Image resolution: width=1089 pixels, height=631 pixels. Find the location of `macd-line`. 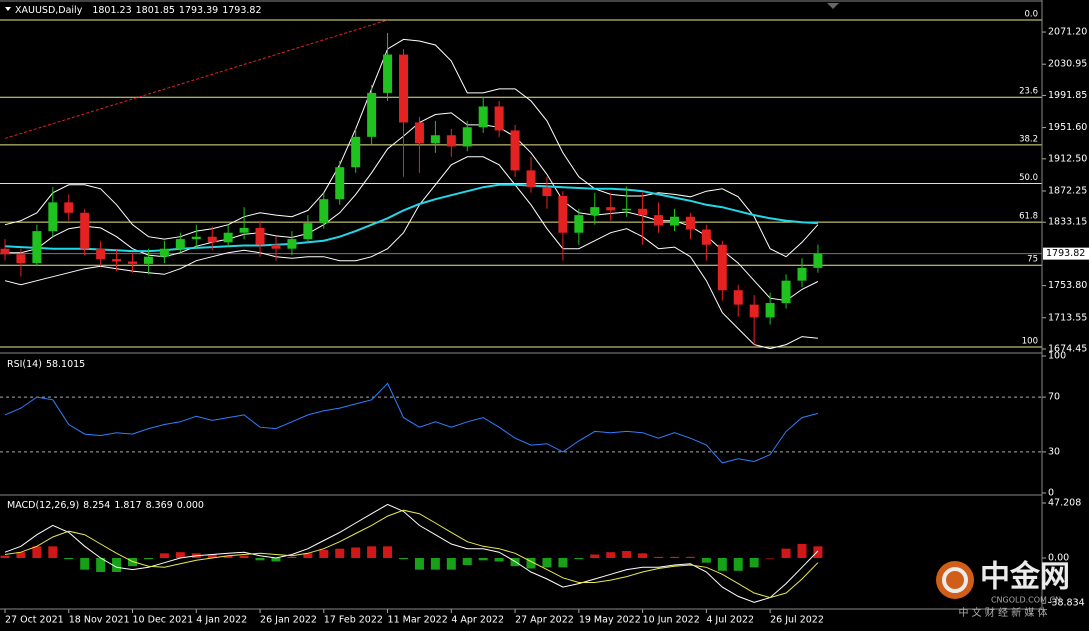

macd-line is located at coordinates (411, 553).